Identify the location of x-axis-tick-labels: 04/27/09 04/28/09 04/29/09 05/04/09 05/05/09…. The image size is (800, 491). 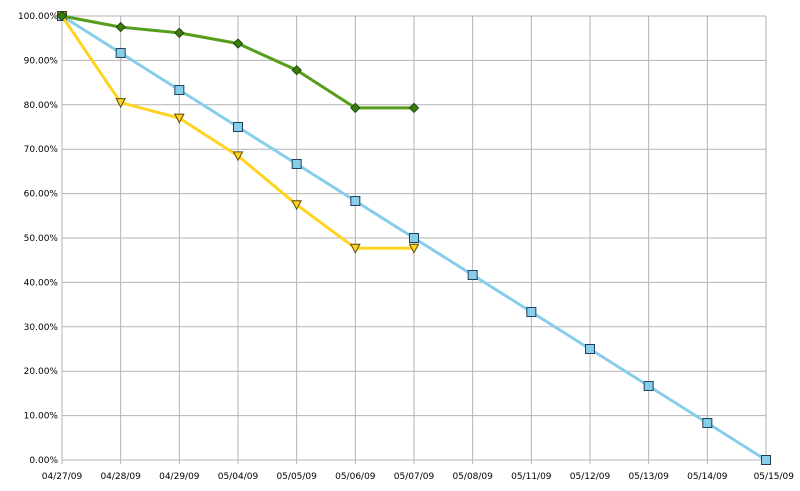
(418, 477).